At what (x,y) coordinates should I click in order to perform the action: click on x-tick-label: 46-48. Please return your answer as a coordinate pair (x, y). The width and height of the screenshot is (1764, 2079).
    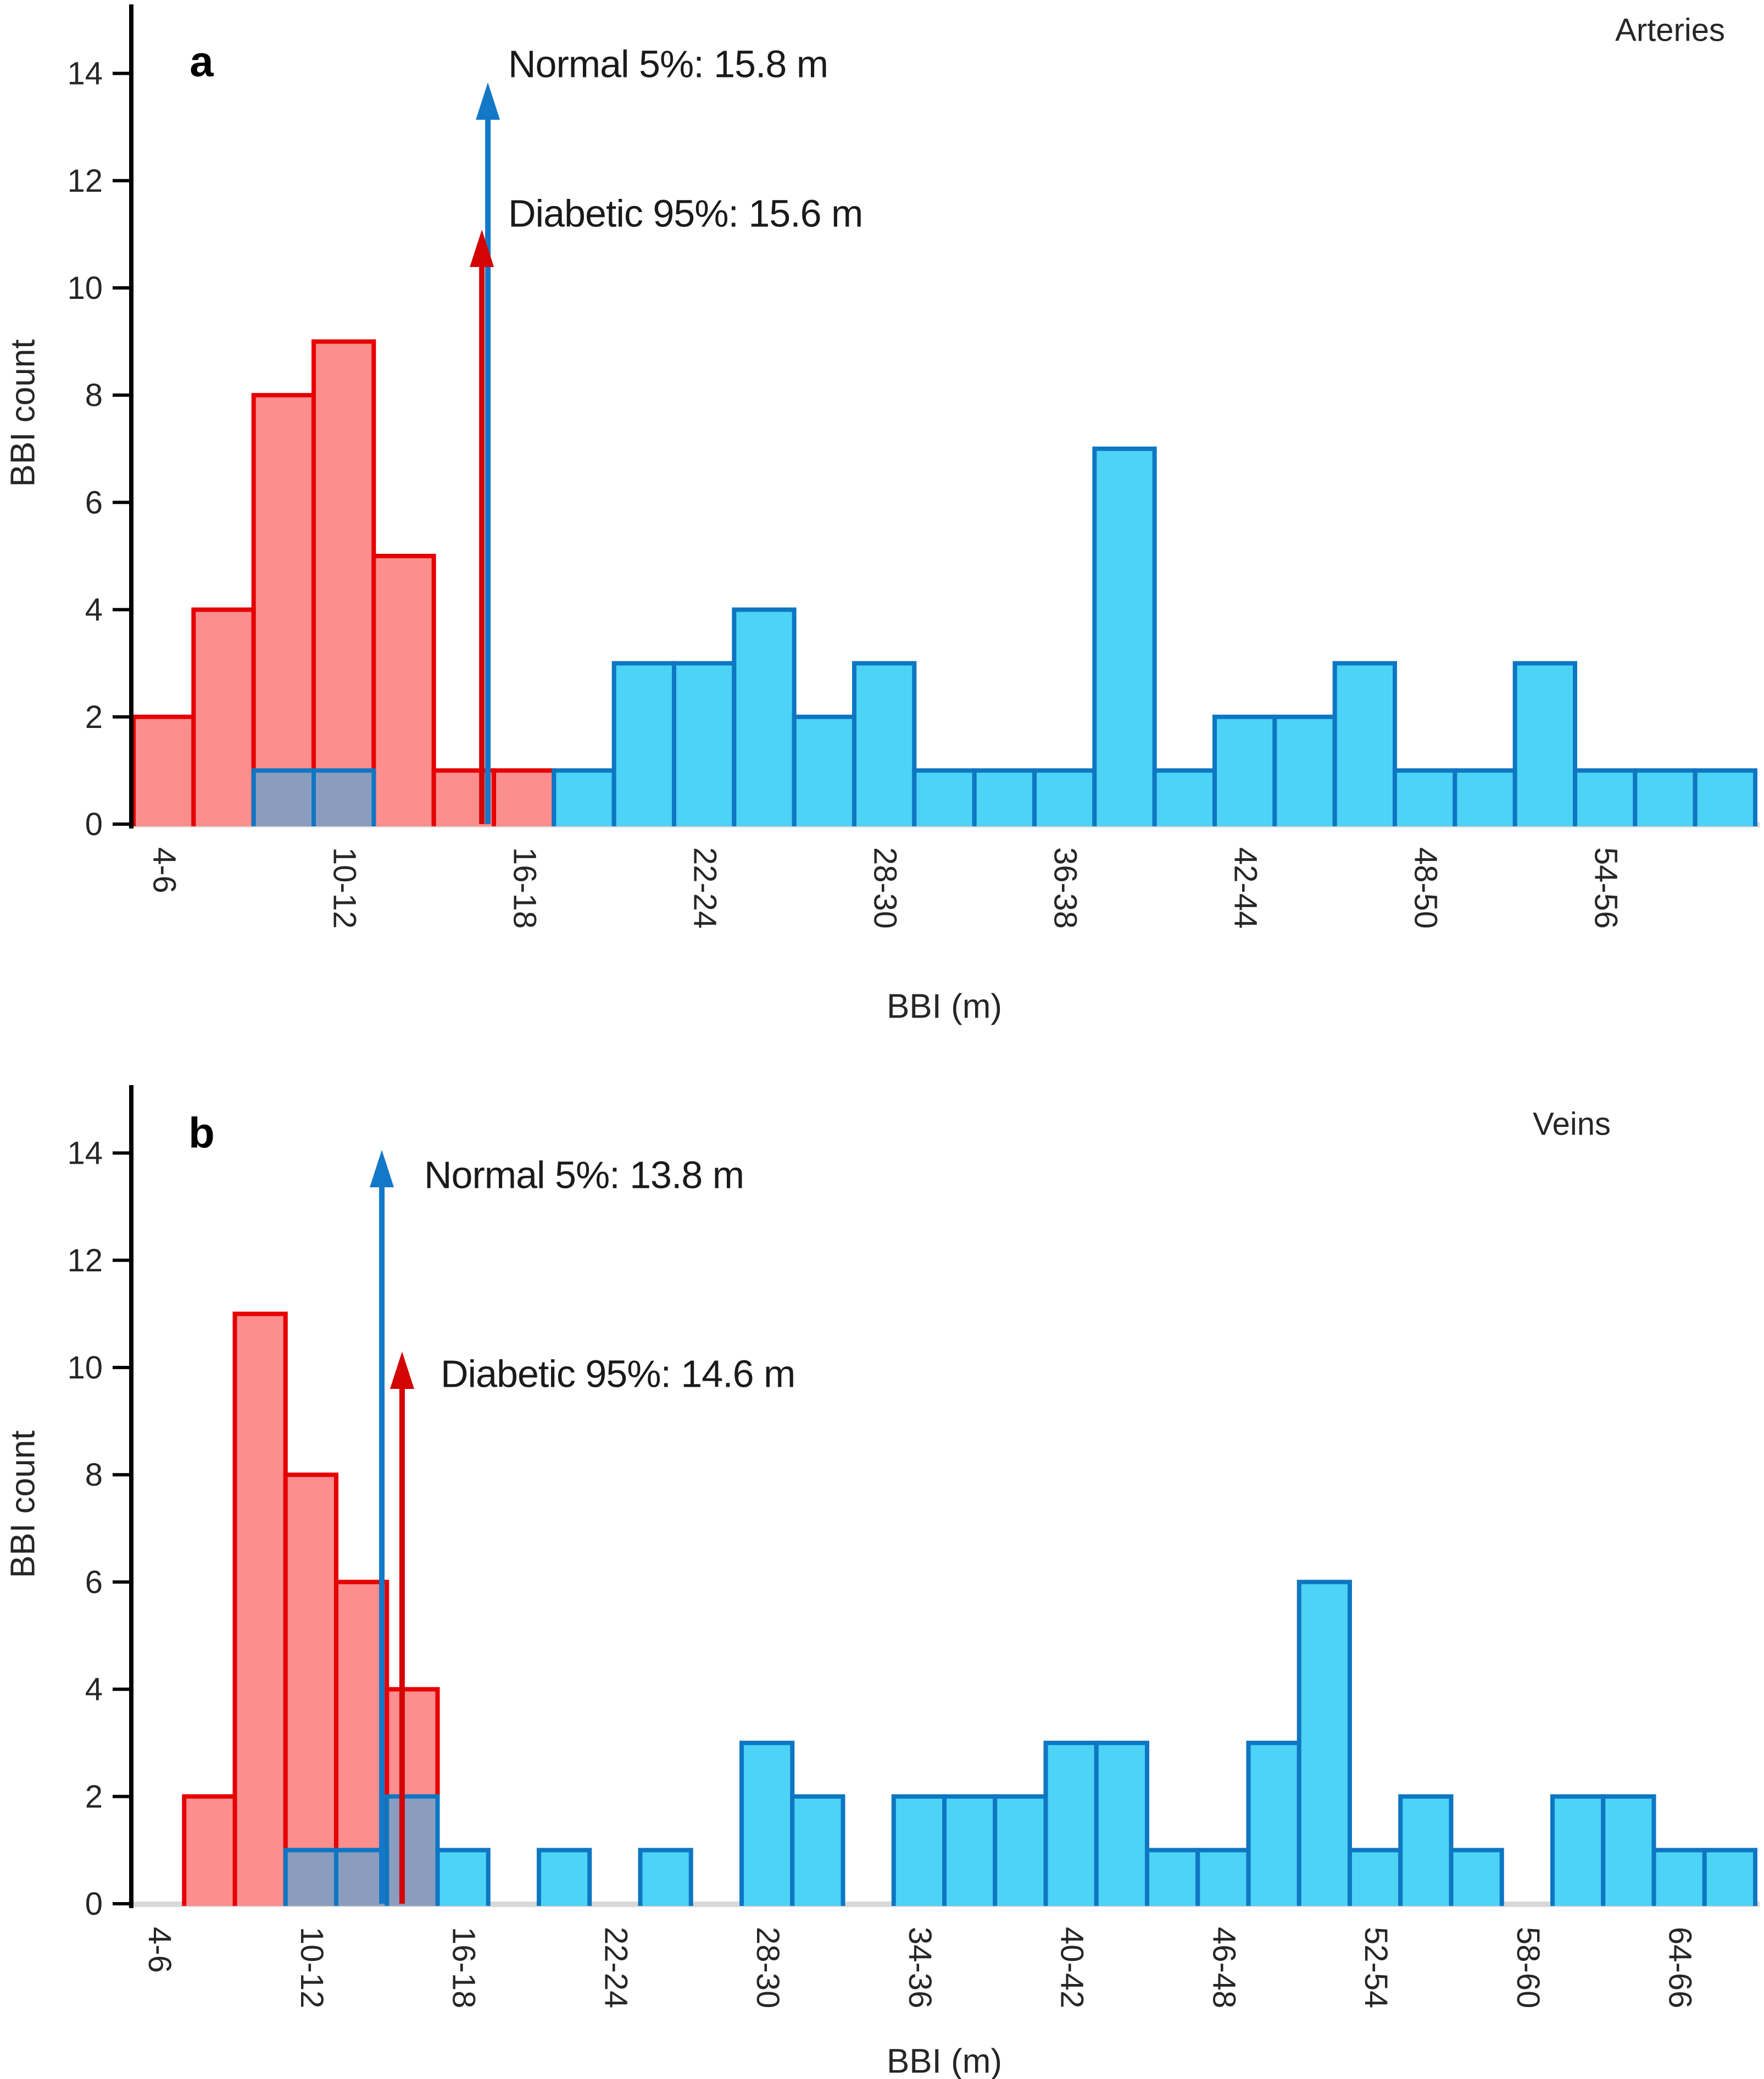
    Looking at the image, I should click on (1224, 1967).